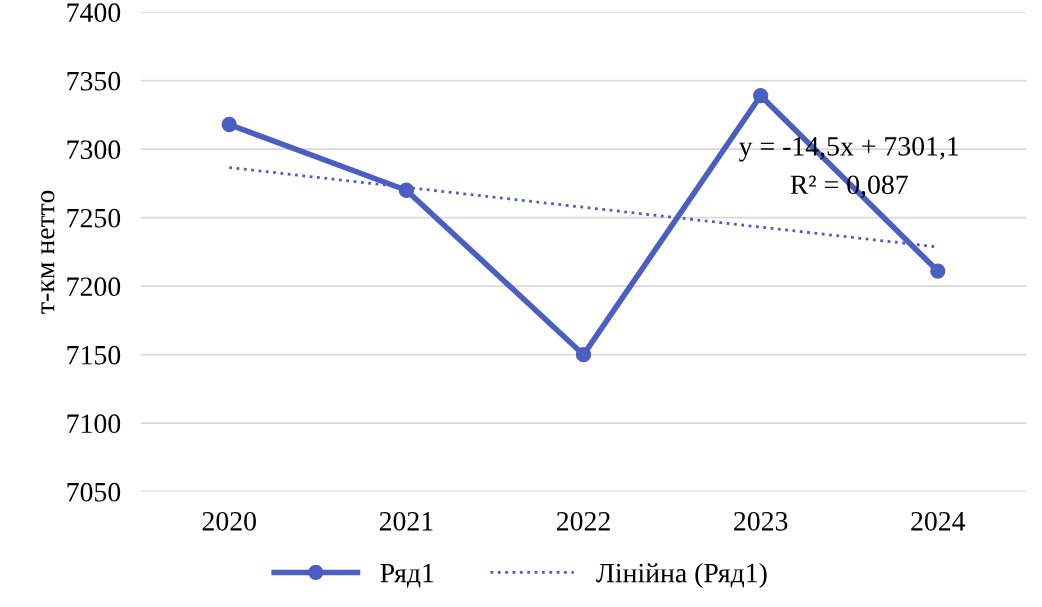 Image resolution: width=1042 pixels, height=607 pixels. I want to click on legend-label: Лінійна (Ряд1), so click(681, 575).